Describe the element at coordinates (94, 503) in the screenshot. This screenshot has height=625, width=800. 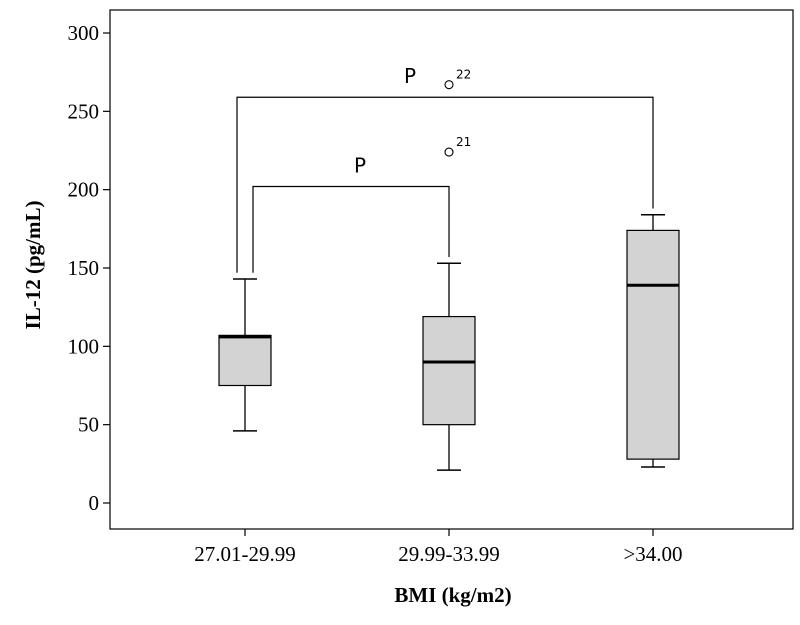
I see `y-tick-label-0: 0` at that location.